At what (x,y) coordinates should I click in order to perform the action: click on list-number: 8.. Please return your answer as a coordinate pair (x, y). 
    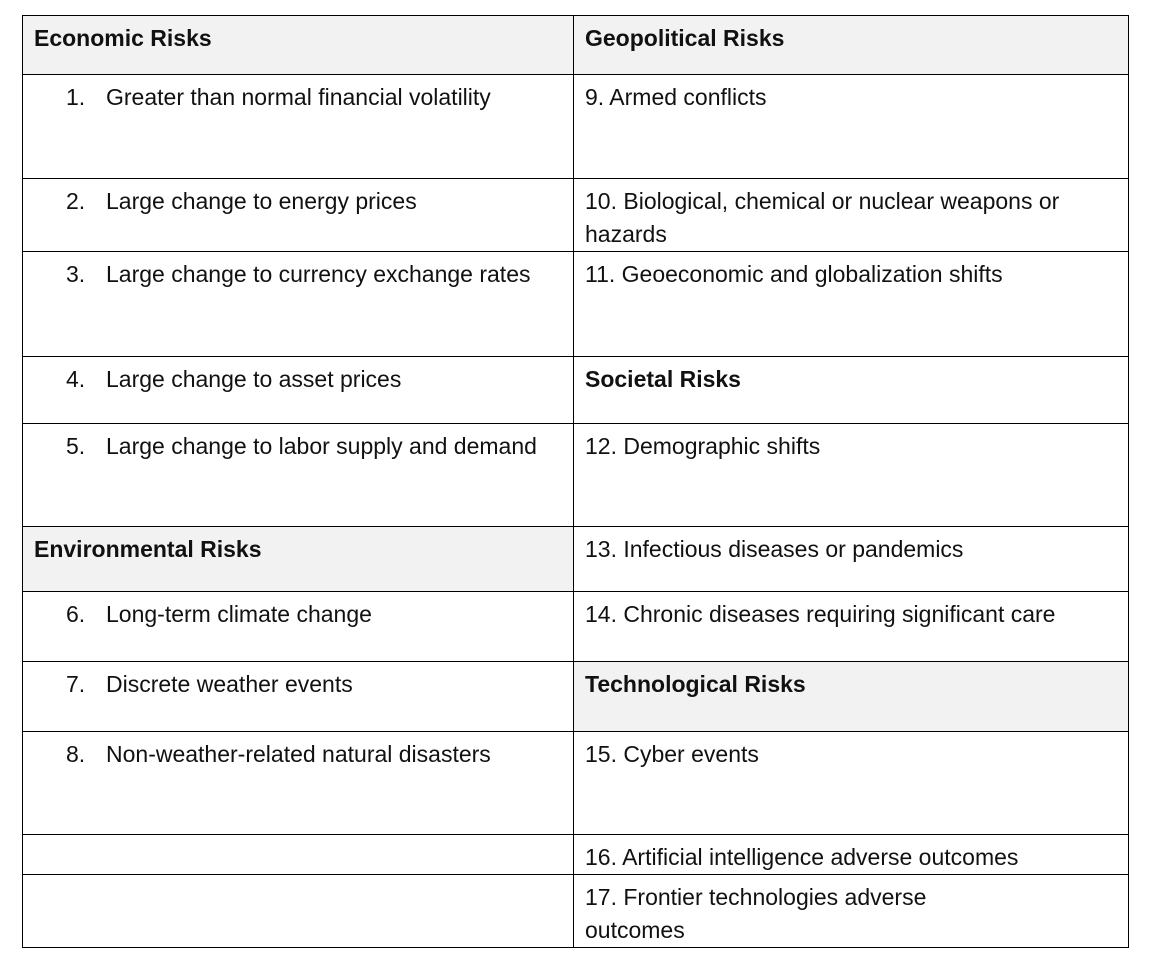
    Looking at the image, I should click on (76, 754).